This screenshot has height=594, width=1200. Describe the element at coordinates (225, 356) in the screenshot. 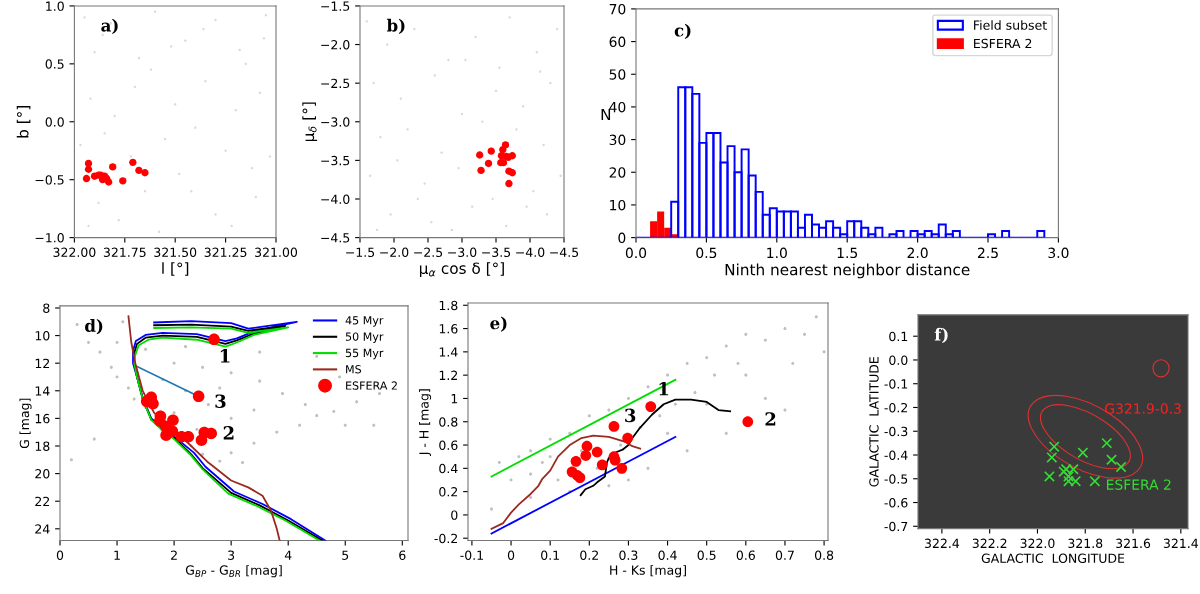

I see `annotation: 1` at that location.